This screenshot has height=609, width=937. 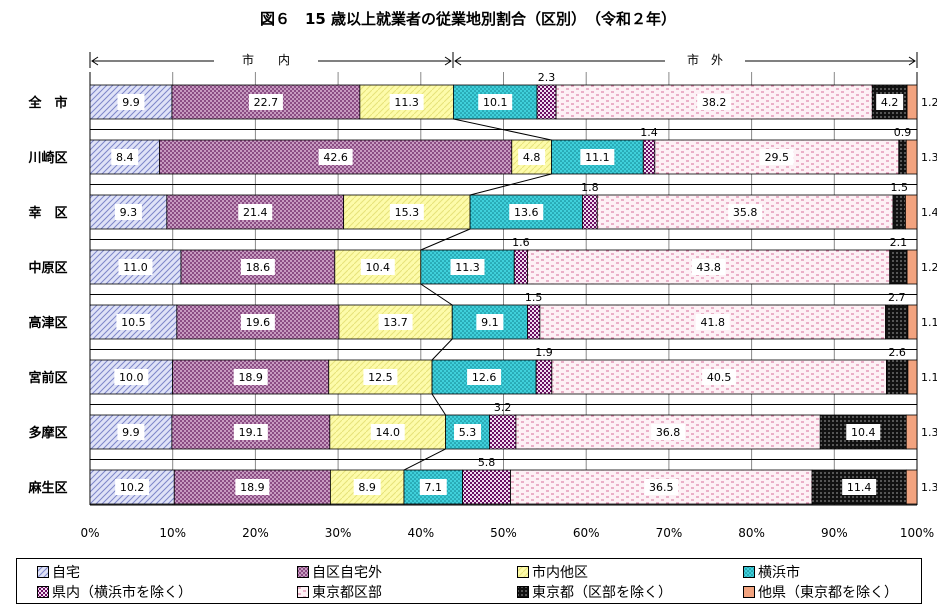 I want to click on x-tick-label: 0%, so click(x=89, y=533).